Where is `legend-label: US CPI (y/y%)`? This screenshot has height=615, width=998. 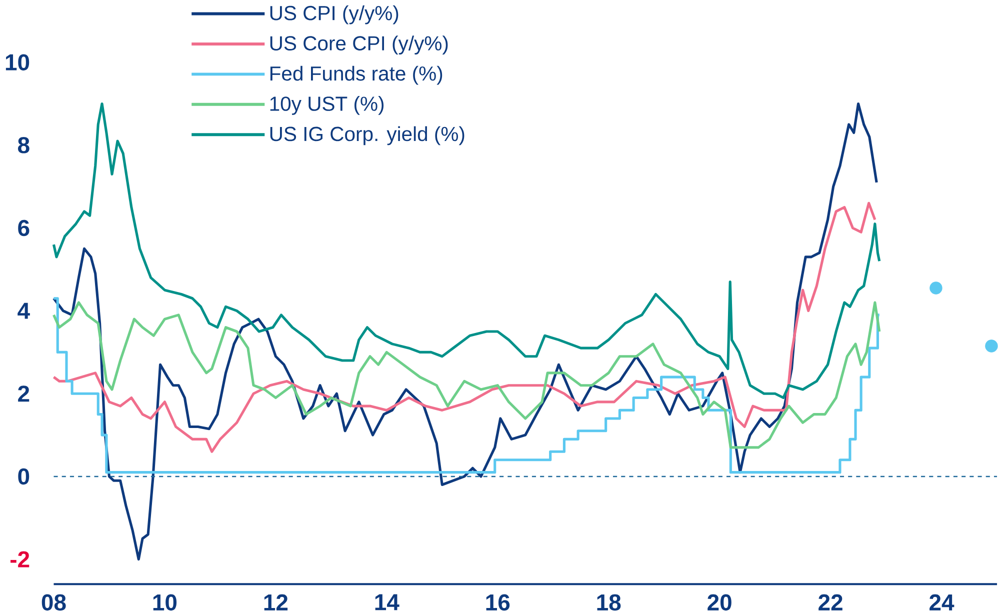 legend-label: US CPI (y/y%) is located at coordinates (334, 14).